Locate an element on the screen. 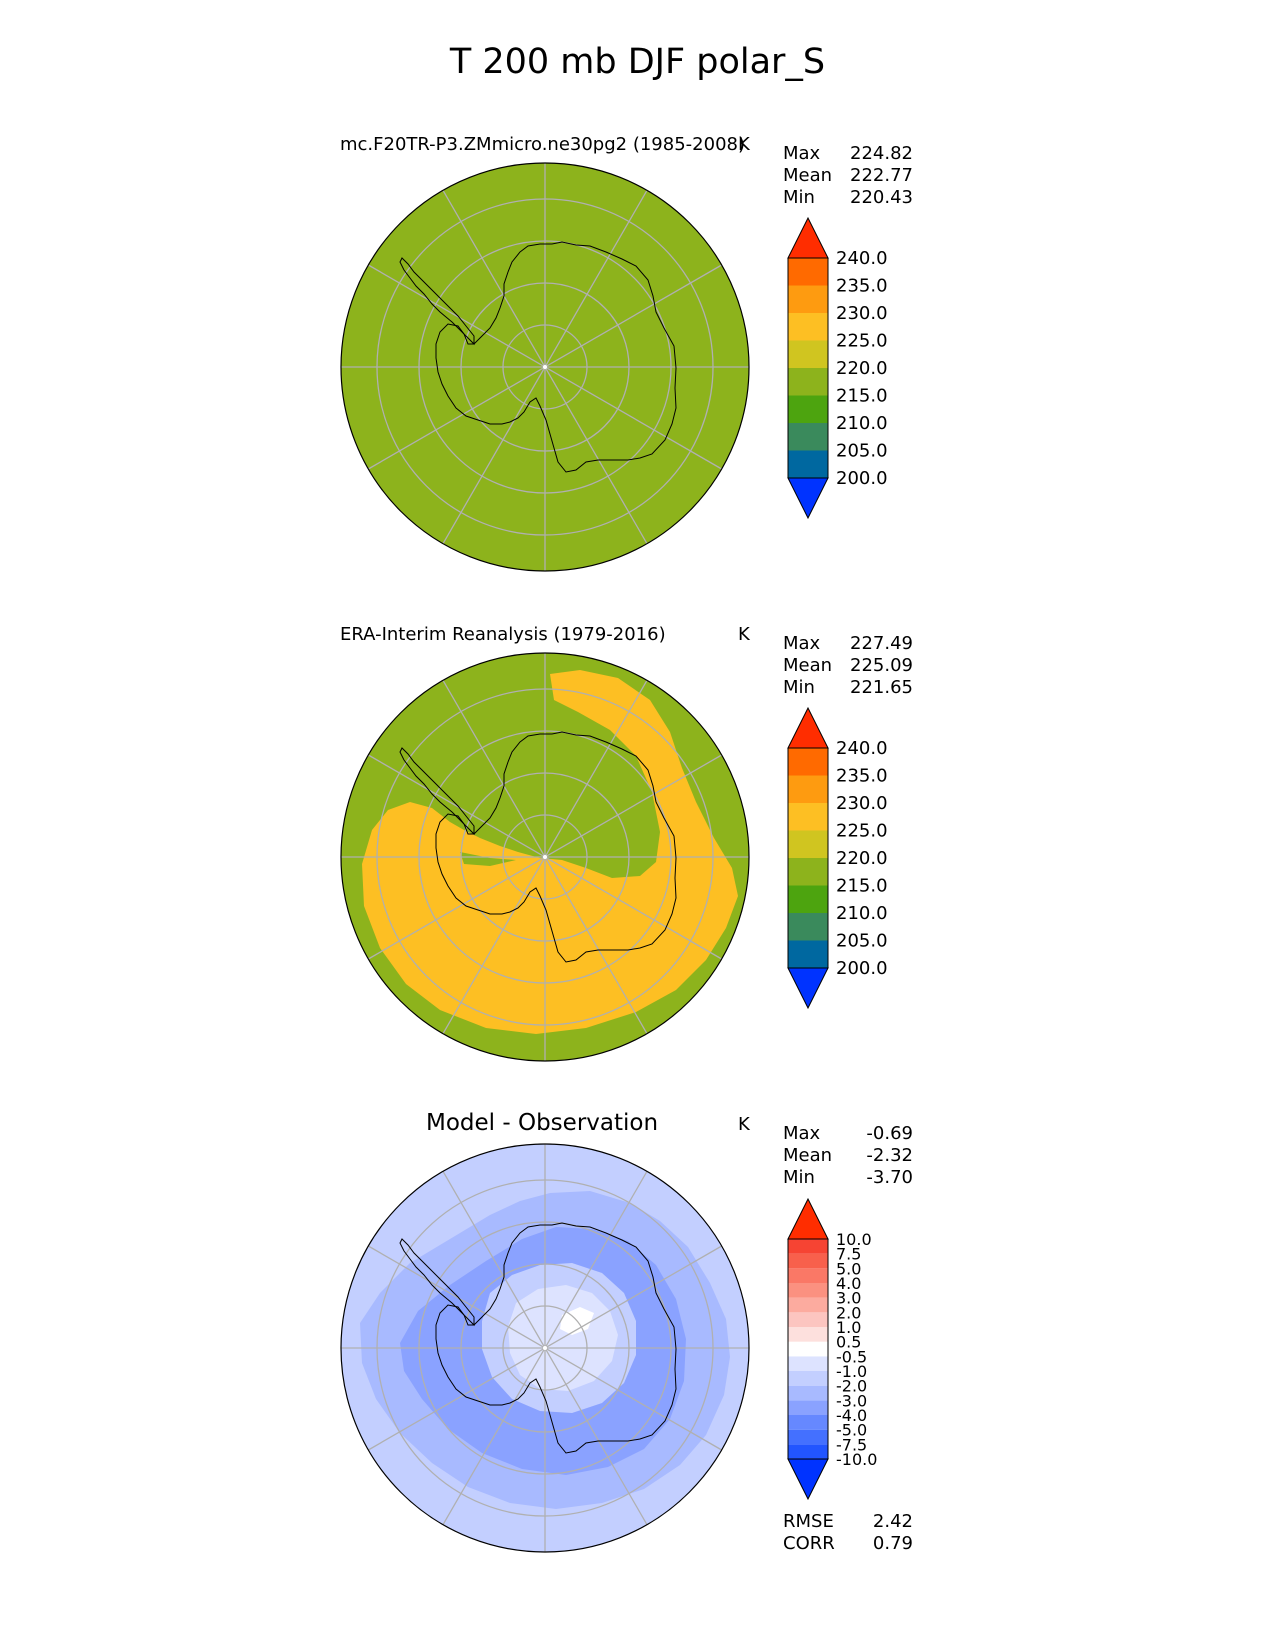  stat-max-value: 224.82 is located at coordinates (881, 153).